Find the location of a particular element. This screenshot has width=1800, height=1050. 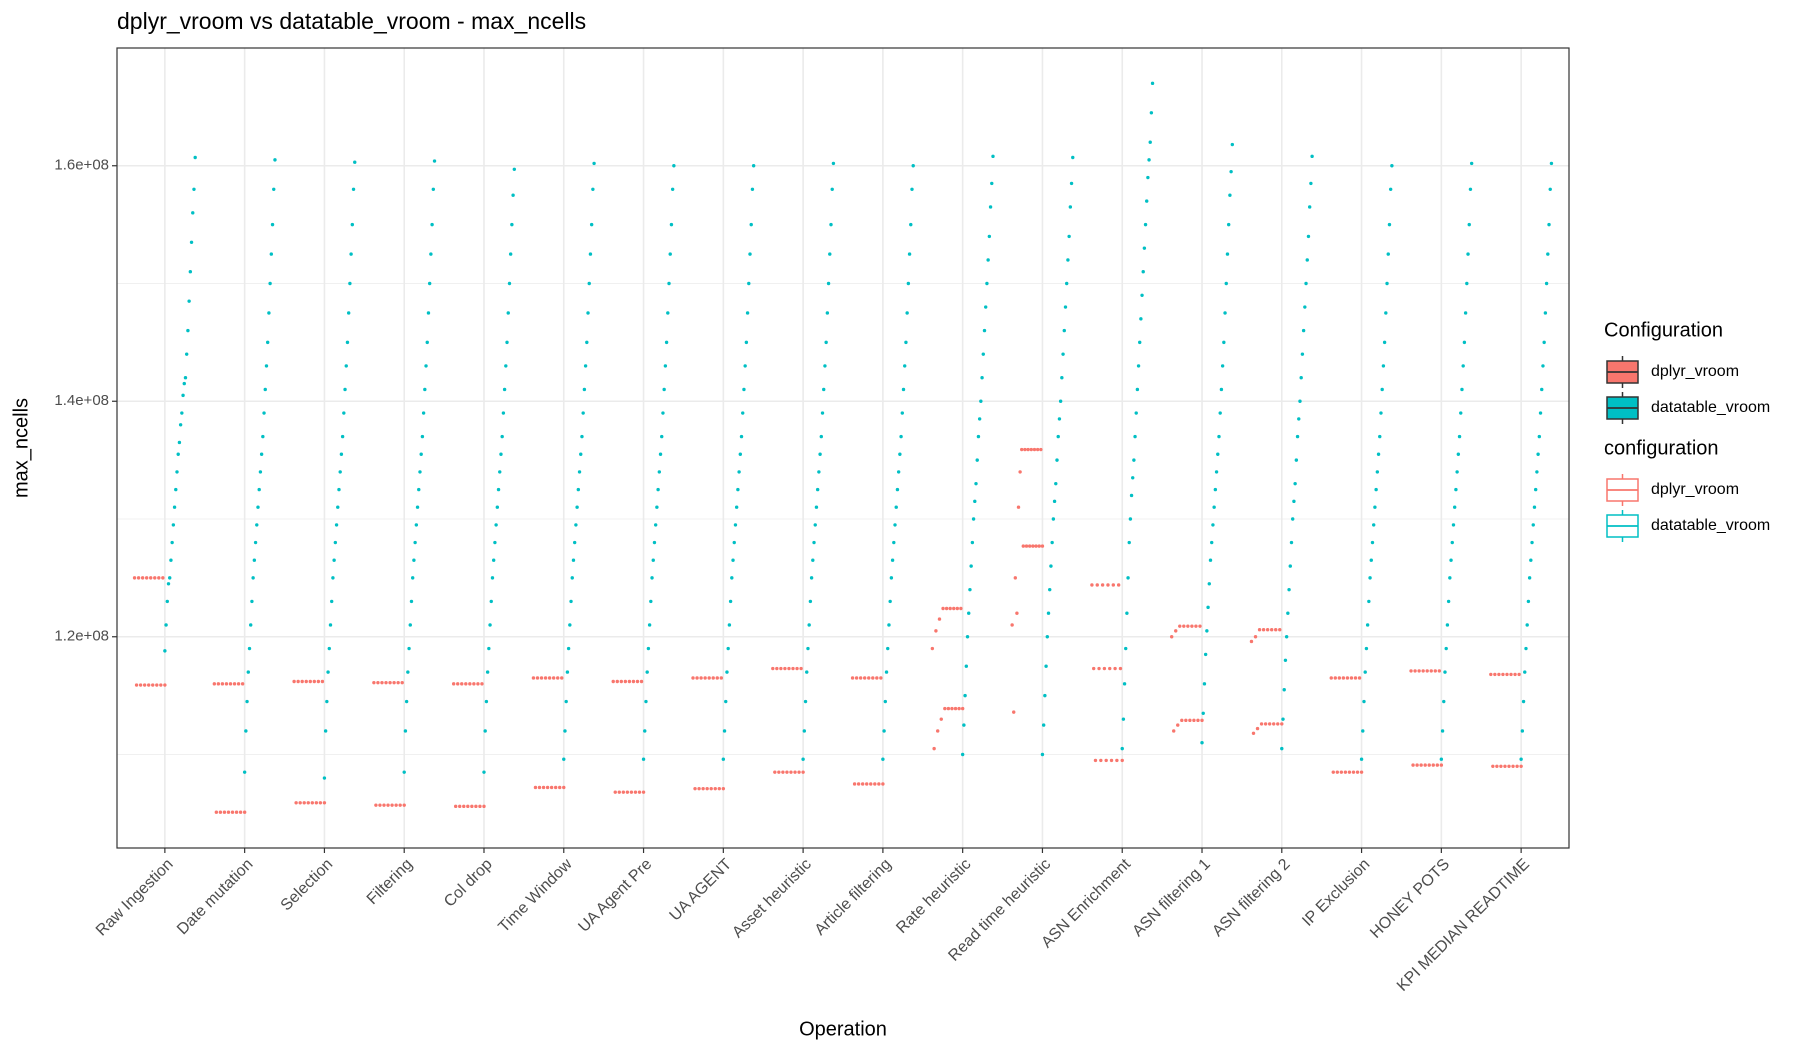

y-tick-label: 1.4e+08 is located at coordinates (81, 400).